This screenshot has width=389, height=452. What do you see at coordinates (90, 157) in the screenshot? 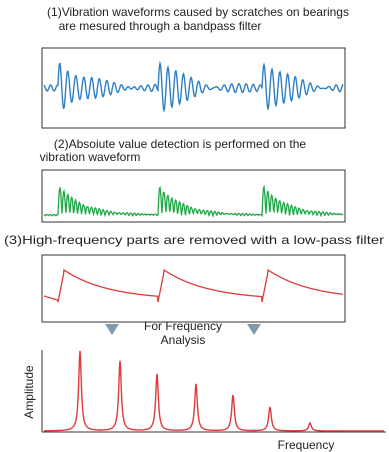
I see `step-2-line-2: vibration waveform` at bounding box center [90, 157].